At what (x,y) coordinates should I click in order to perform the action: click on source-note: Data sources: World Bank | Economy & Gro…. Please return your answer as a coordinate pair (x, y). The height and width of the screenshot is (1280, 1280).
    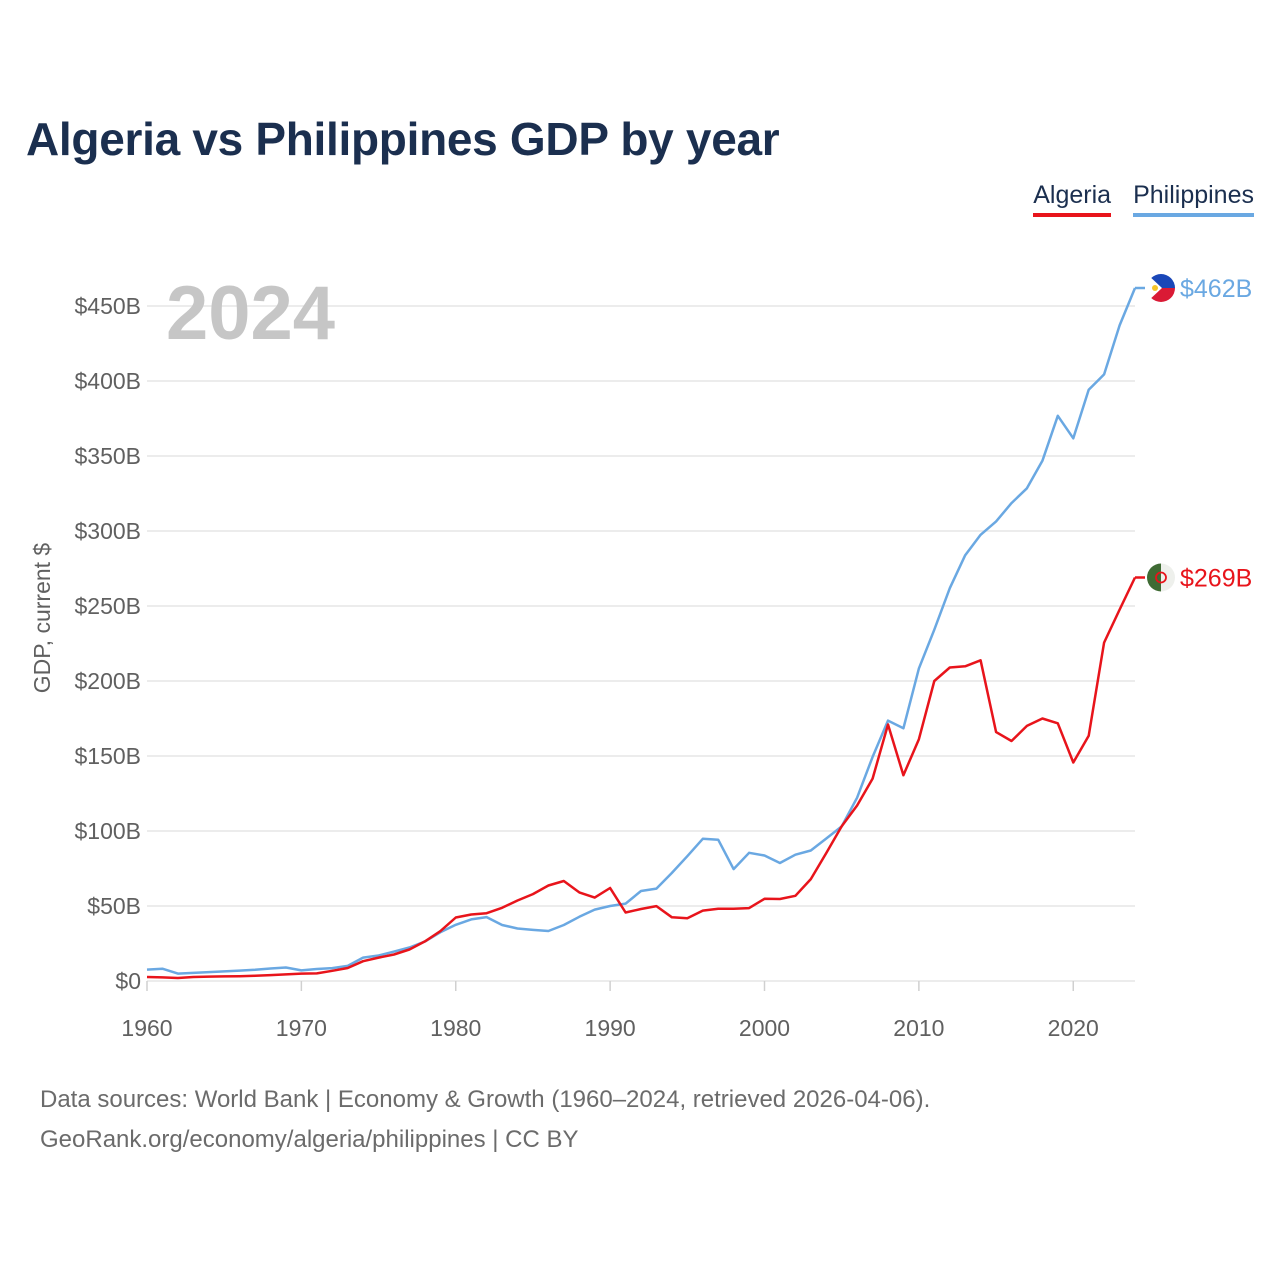
    Looking at the image, I should click on (485, 1099).